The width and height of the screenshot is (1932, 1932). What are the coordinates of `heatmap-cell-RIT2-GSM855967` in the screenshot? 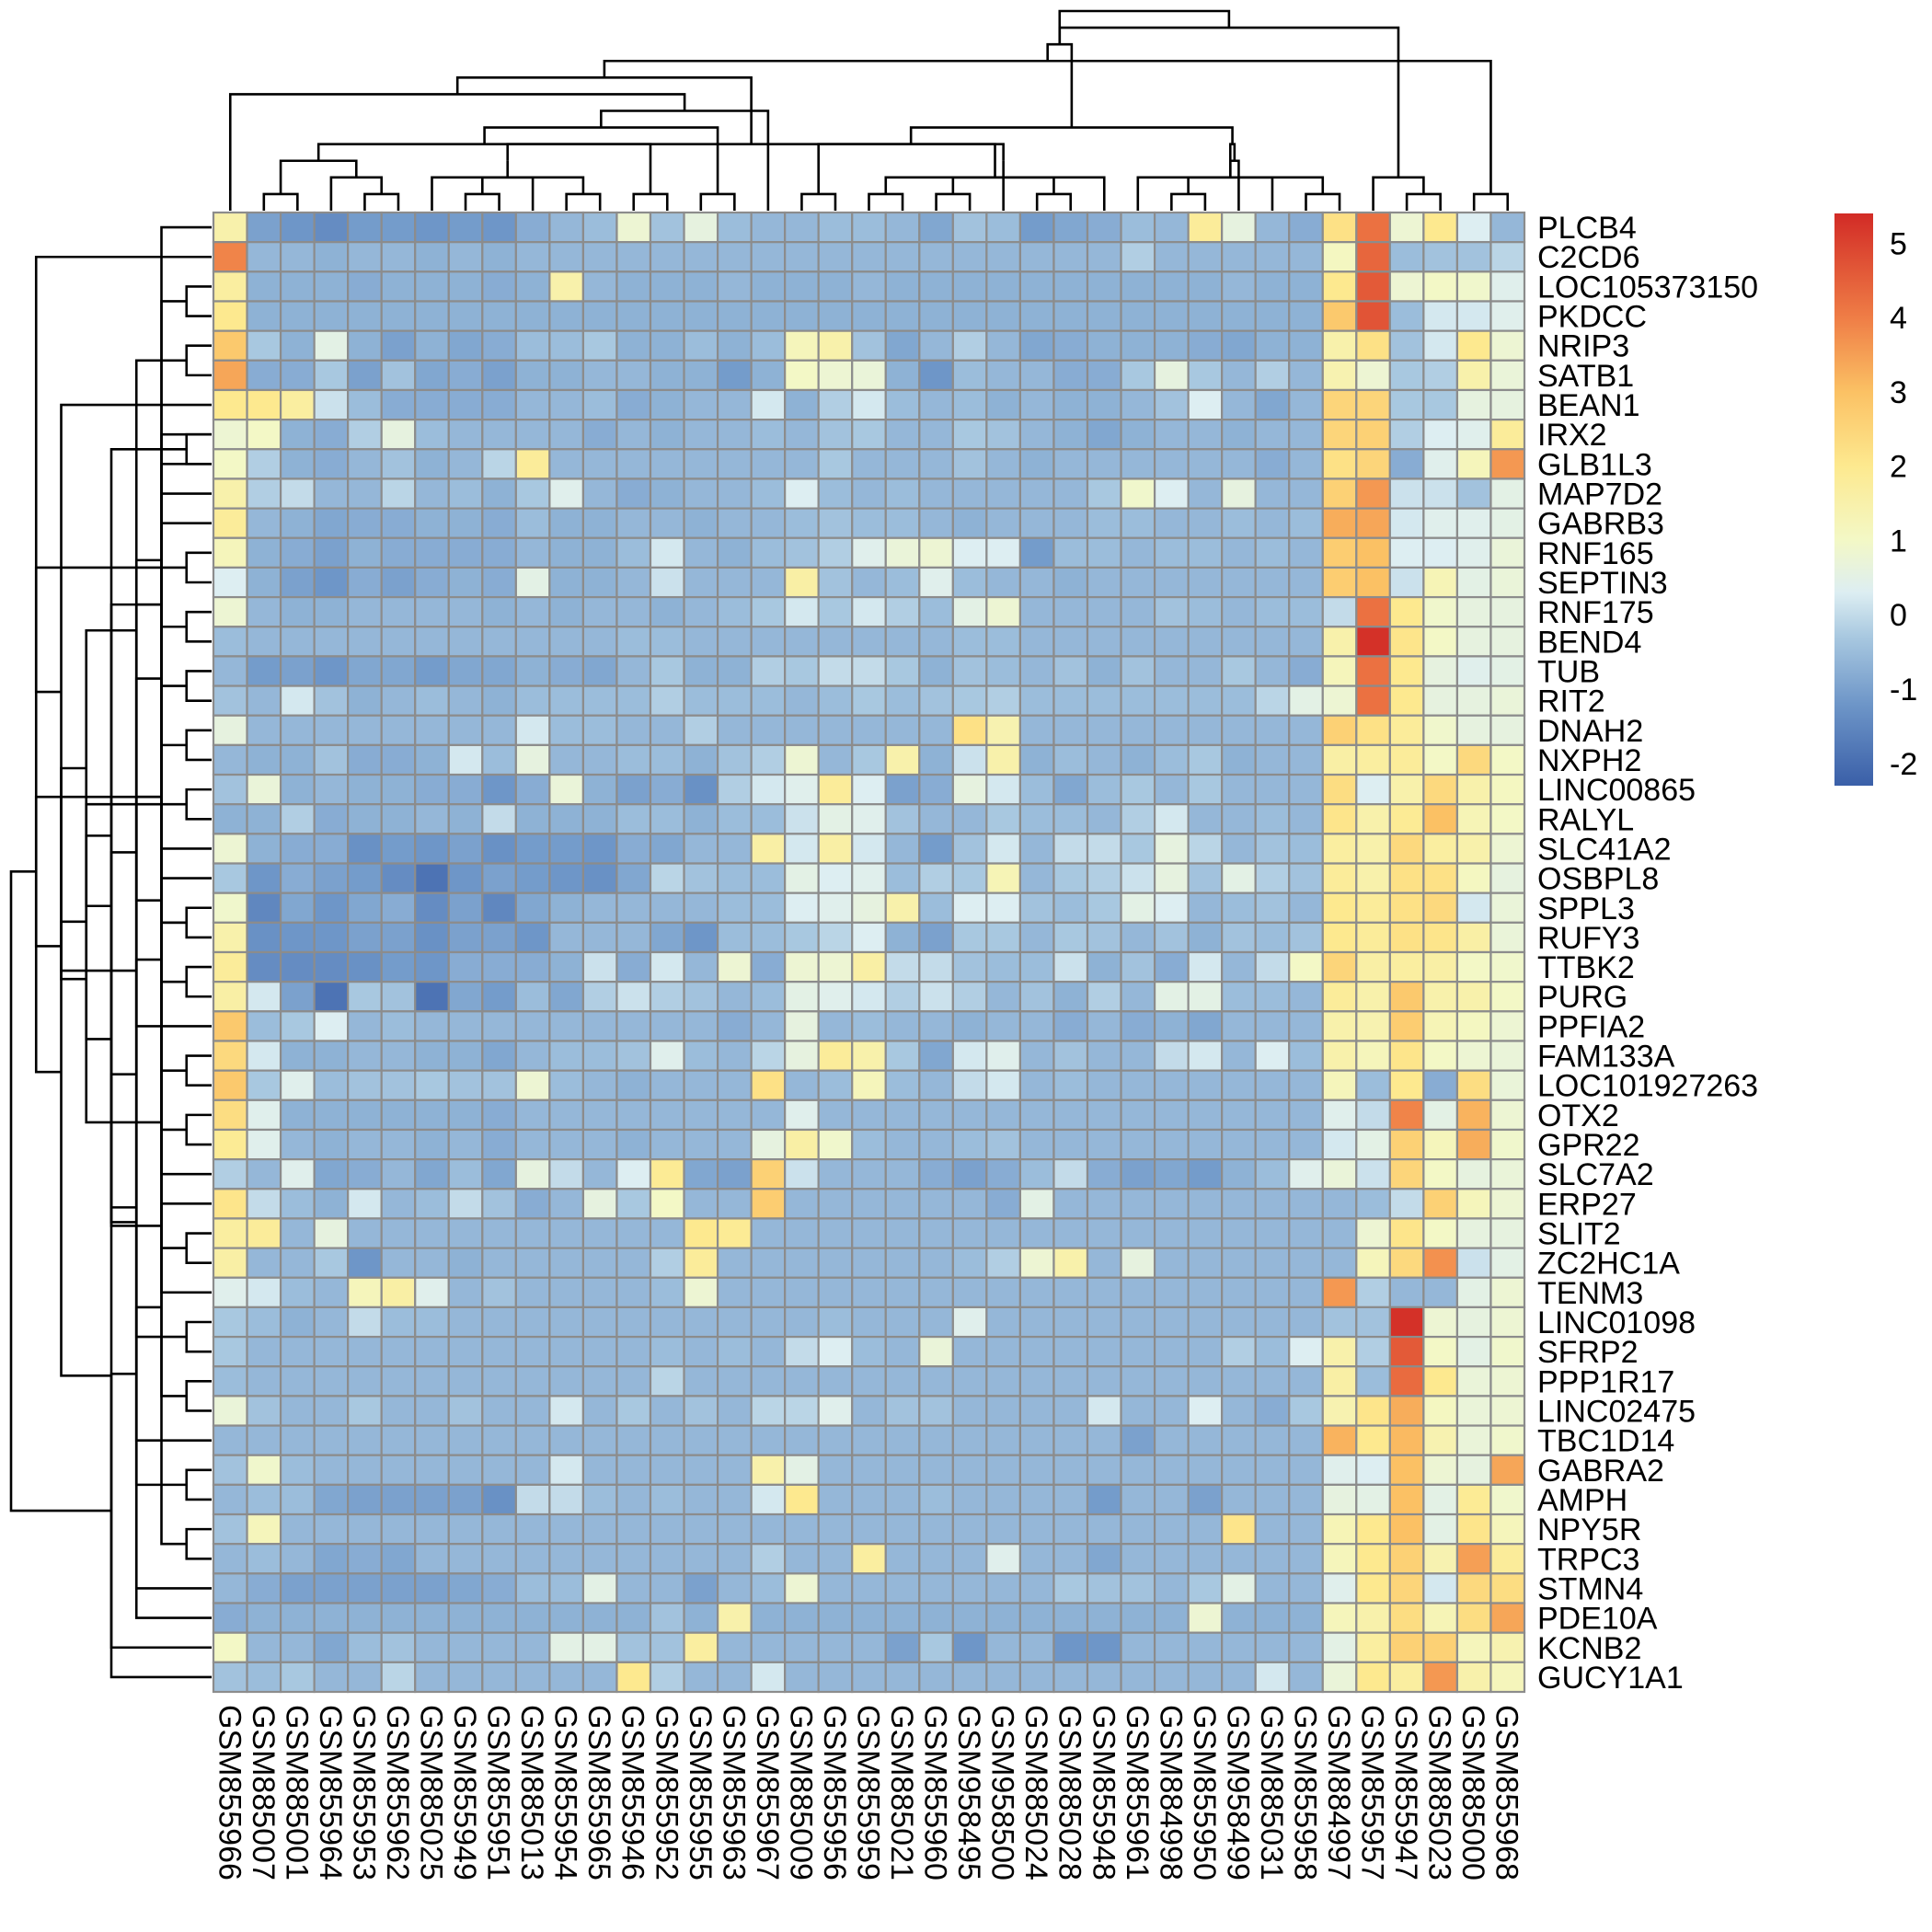 It's located at (768, 700).